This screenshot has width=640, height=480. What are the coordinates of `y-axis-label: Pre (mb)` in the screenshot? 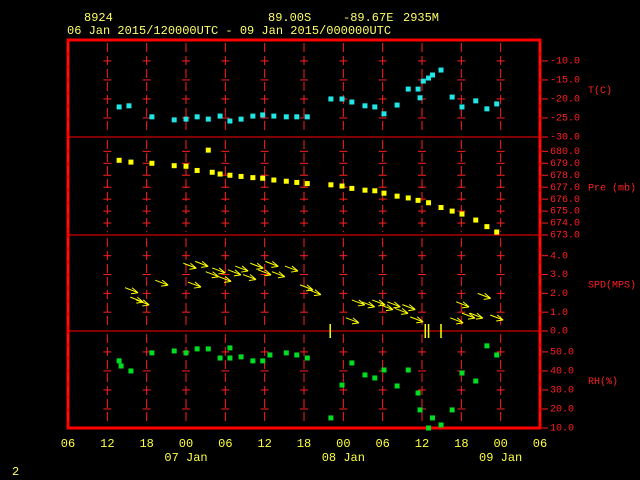 It's located at (612, 189).